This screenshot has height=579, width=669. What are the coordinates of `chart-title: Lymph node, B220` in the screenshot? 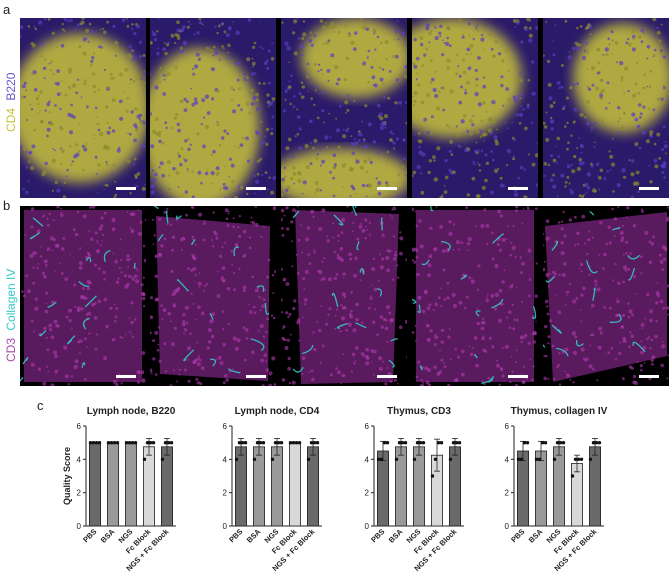 It's located at (131, 411).